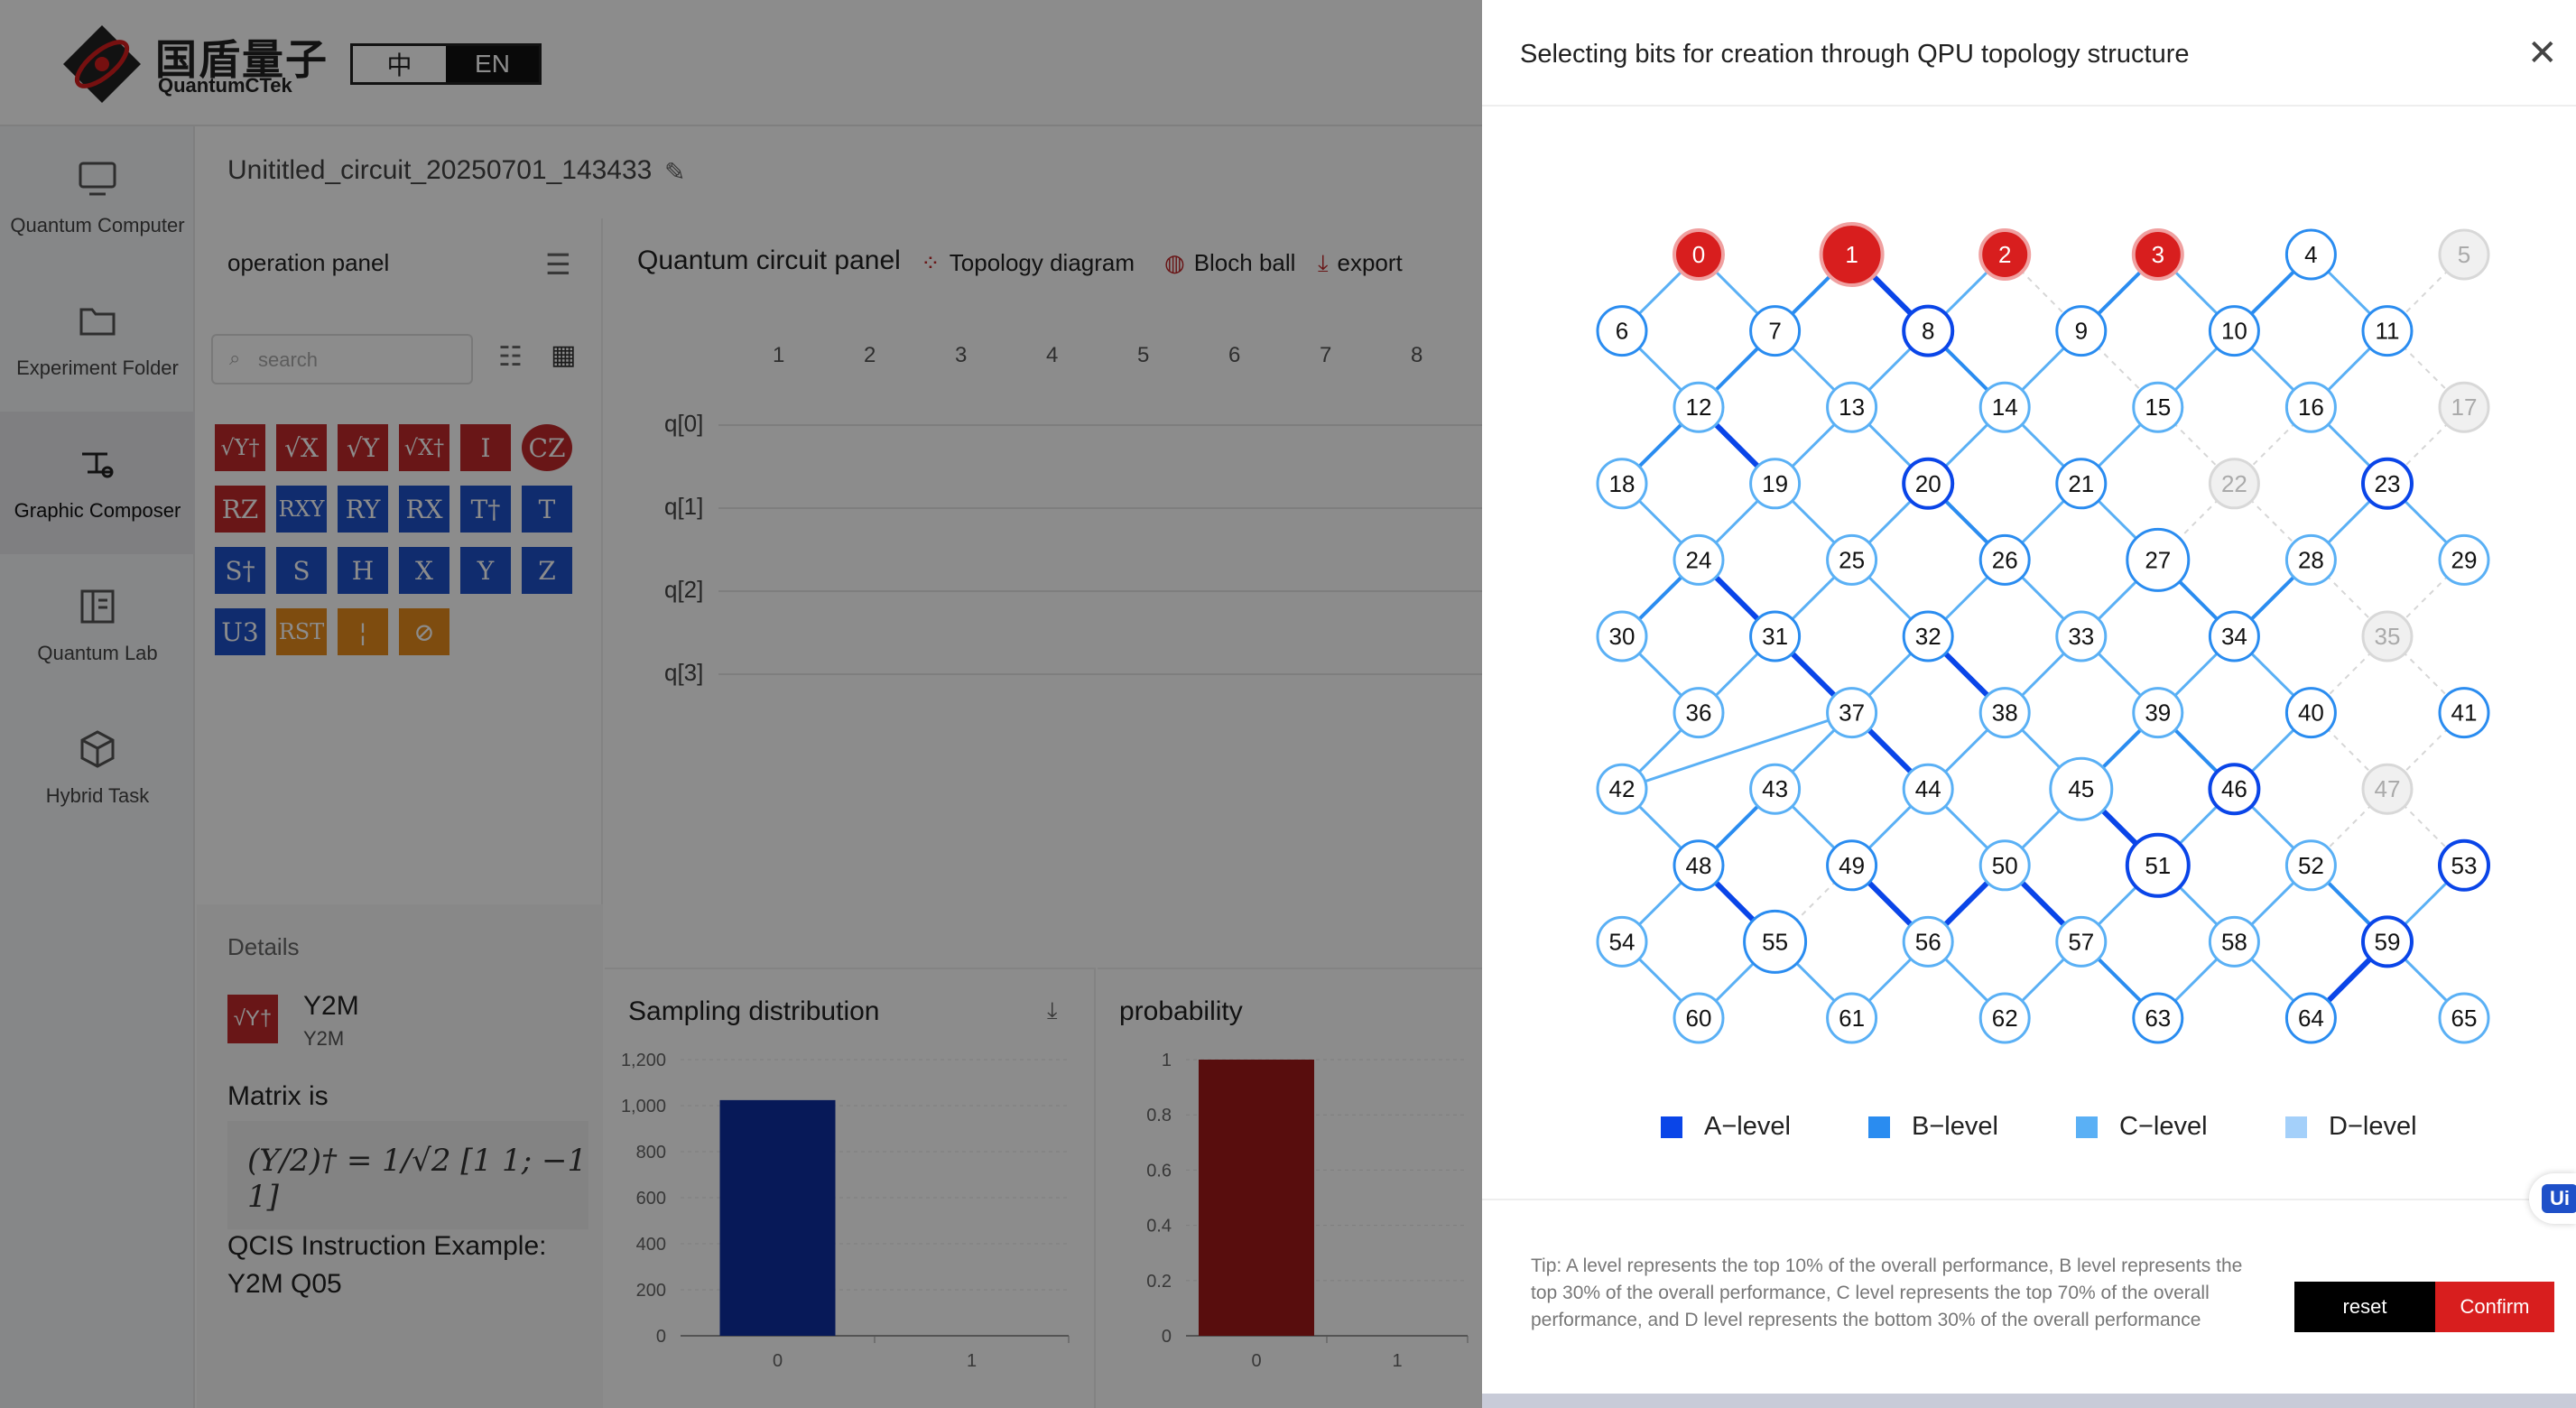 Image resolution: width=2576 pixels, height=1408 pixels. Describe the element at coordinates (1737, 751) in the screenshot. I see `coupler-edge` at that location.